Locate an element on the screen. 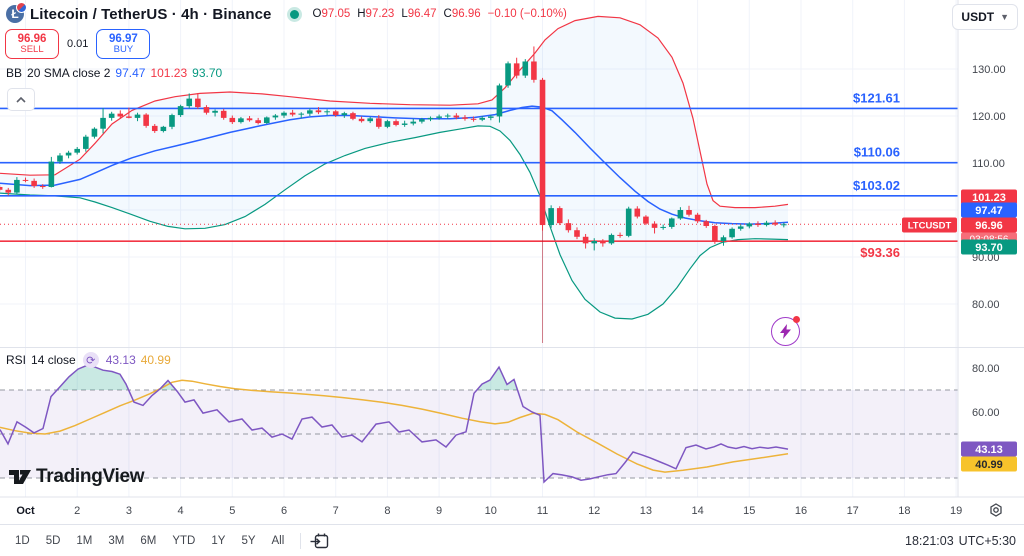 The width and height of the screenshot is (1024, 556). time-axis: Oct 2 3 4 5 6 7 8 9 10 11 12 13 14 15 16 17 18 19 is located at coordinates (509, 510).